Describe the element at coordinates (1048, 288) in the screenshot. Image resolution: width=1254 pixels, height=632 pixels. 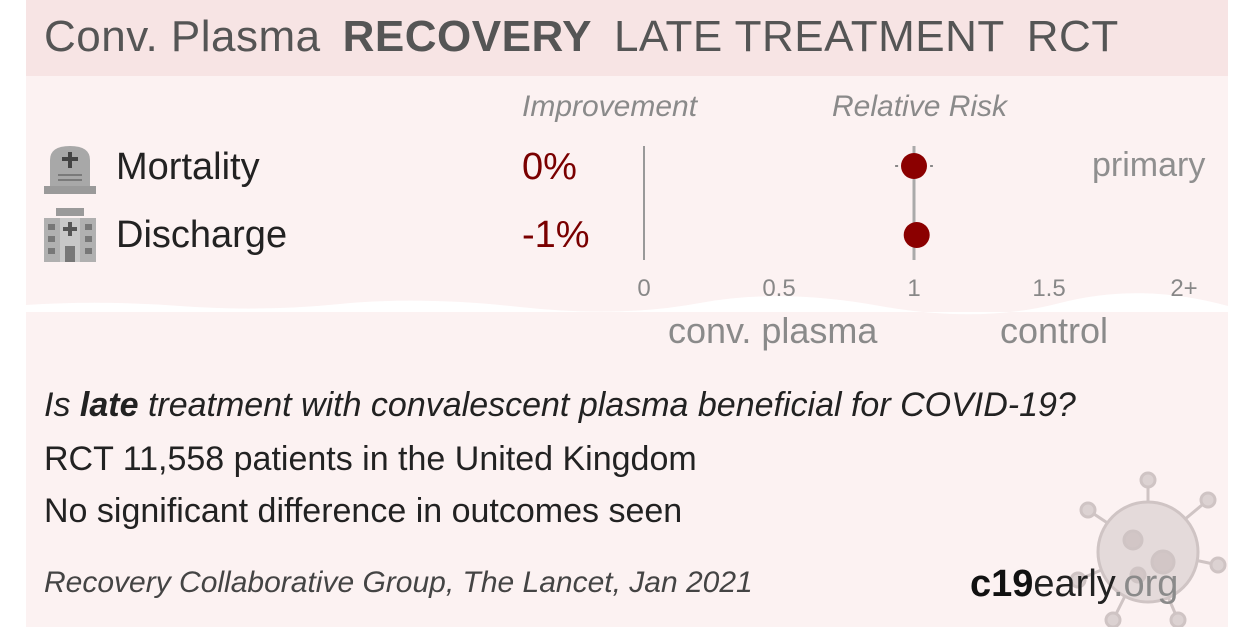
I see `x-tick-label: 1.5` at that location.